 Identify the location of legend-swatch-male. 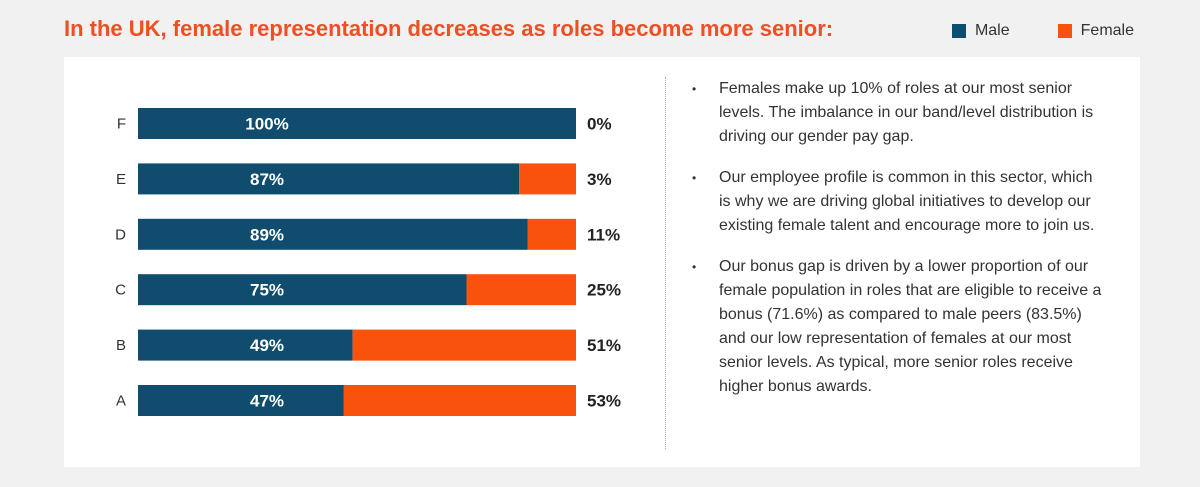
(958, 31).